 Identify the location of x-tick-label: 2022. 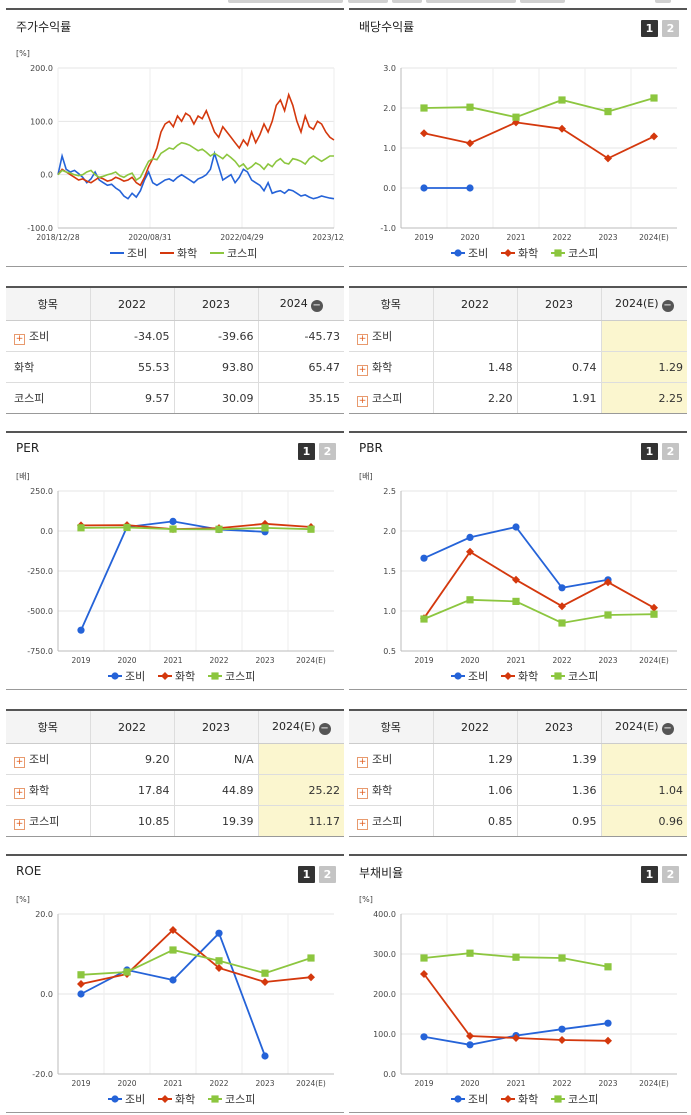
(218, 1083).